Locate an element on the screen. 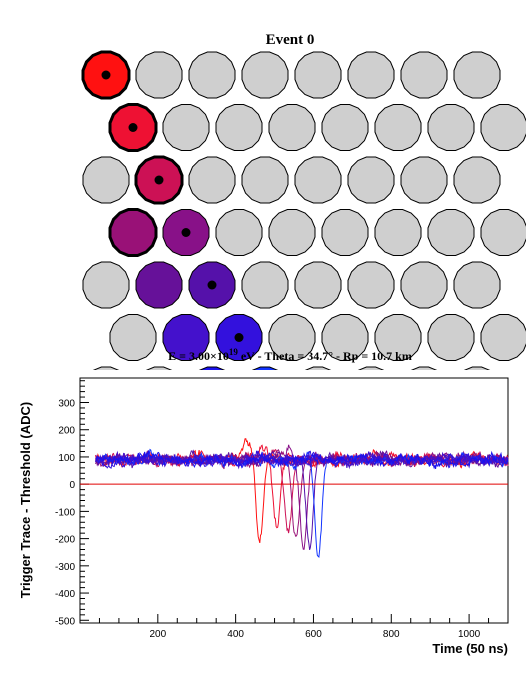 This screenshot has width=526, height=686. y-tick-label: 0 is located at coordinates (72, 485).